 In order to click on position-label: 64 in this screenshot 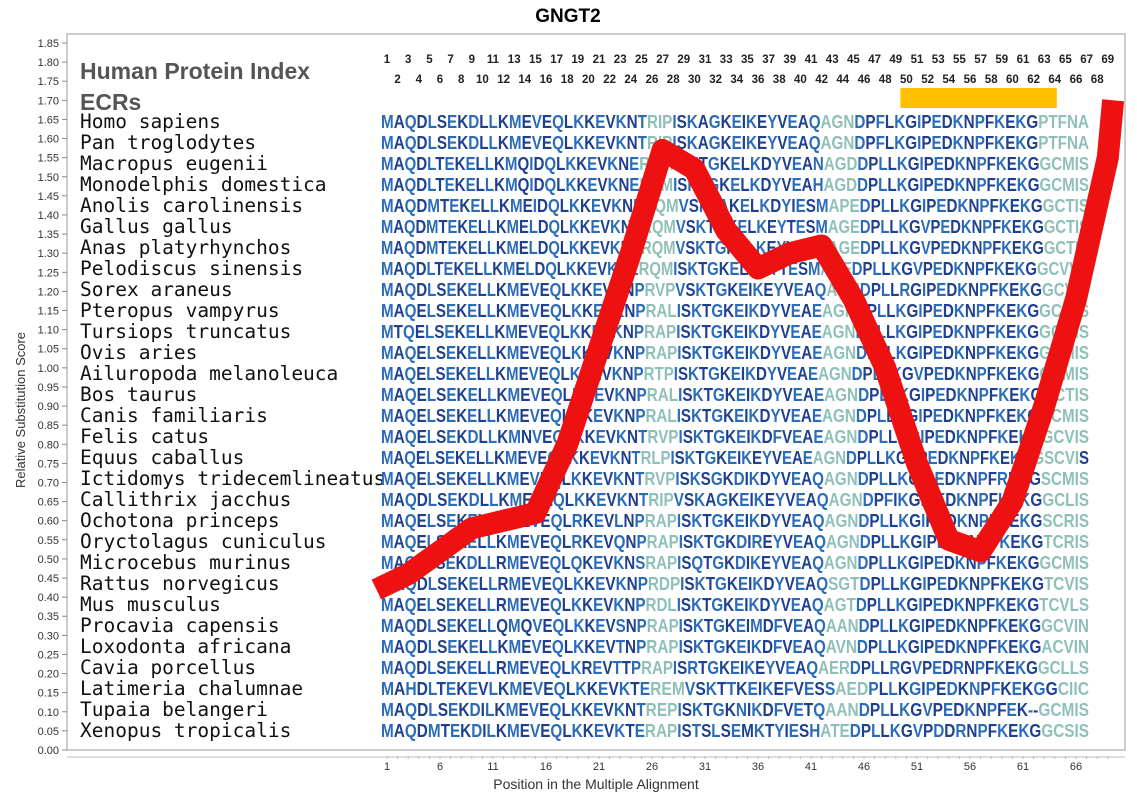, I will do `click(1054, 80)`.